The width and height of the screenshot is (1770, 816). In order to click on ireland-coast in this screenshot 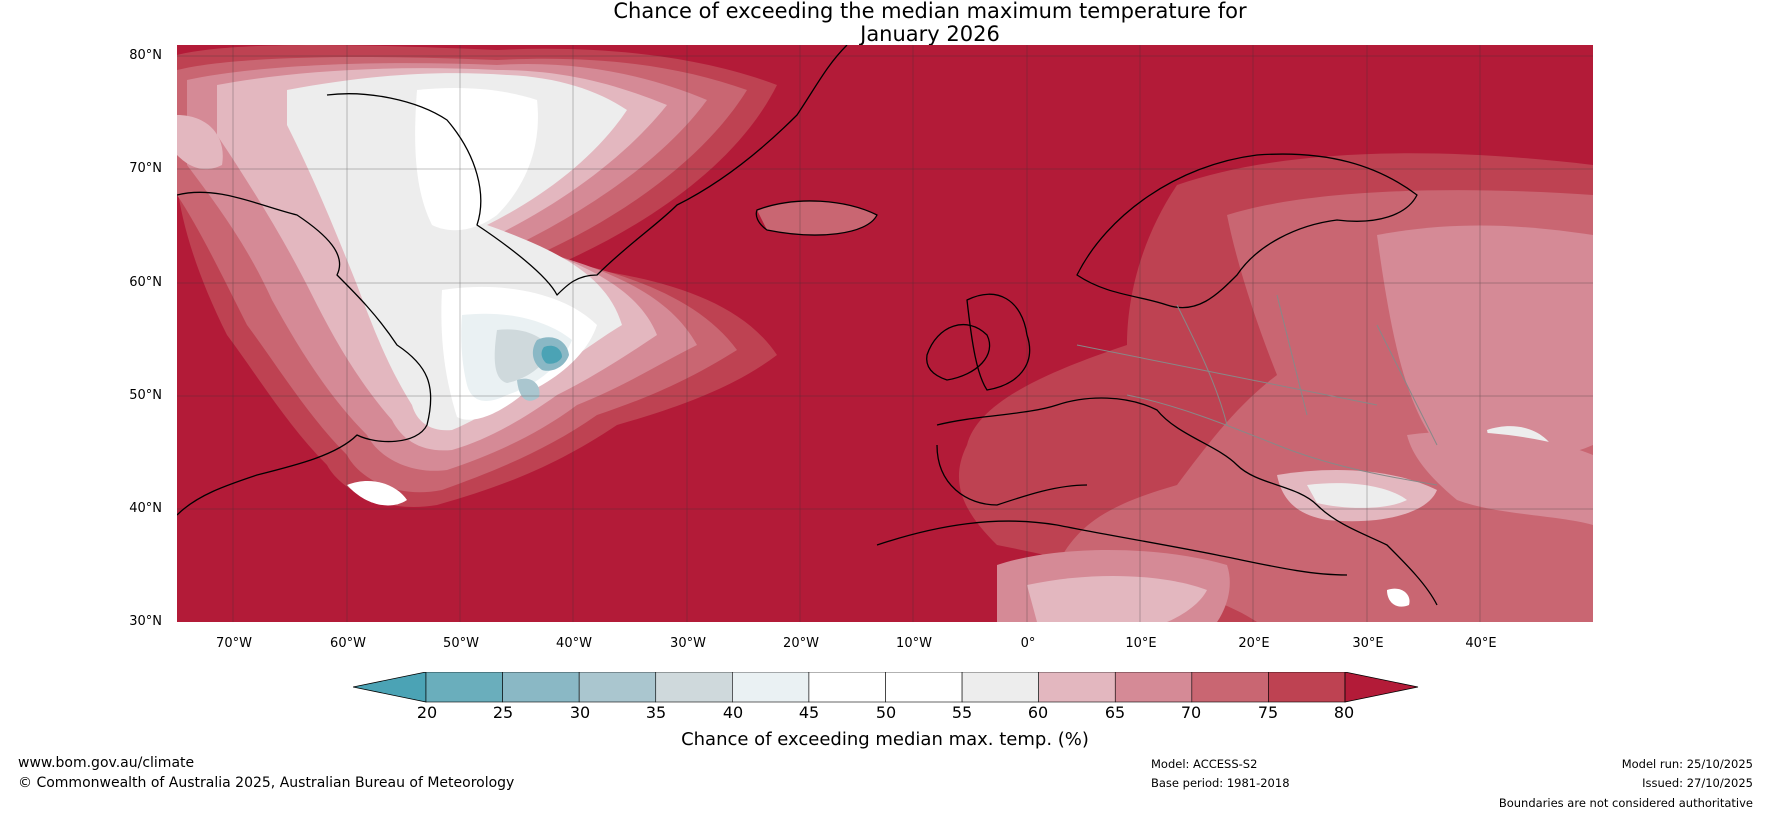, I will do `click(958, 352)`.